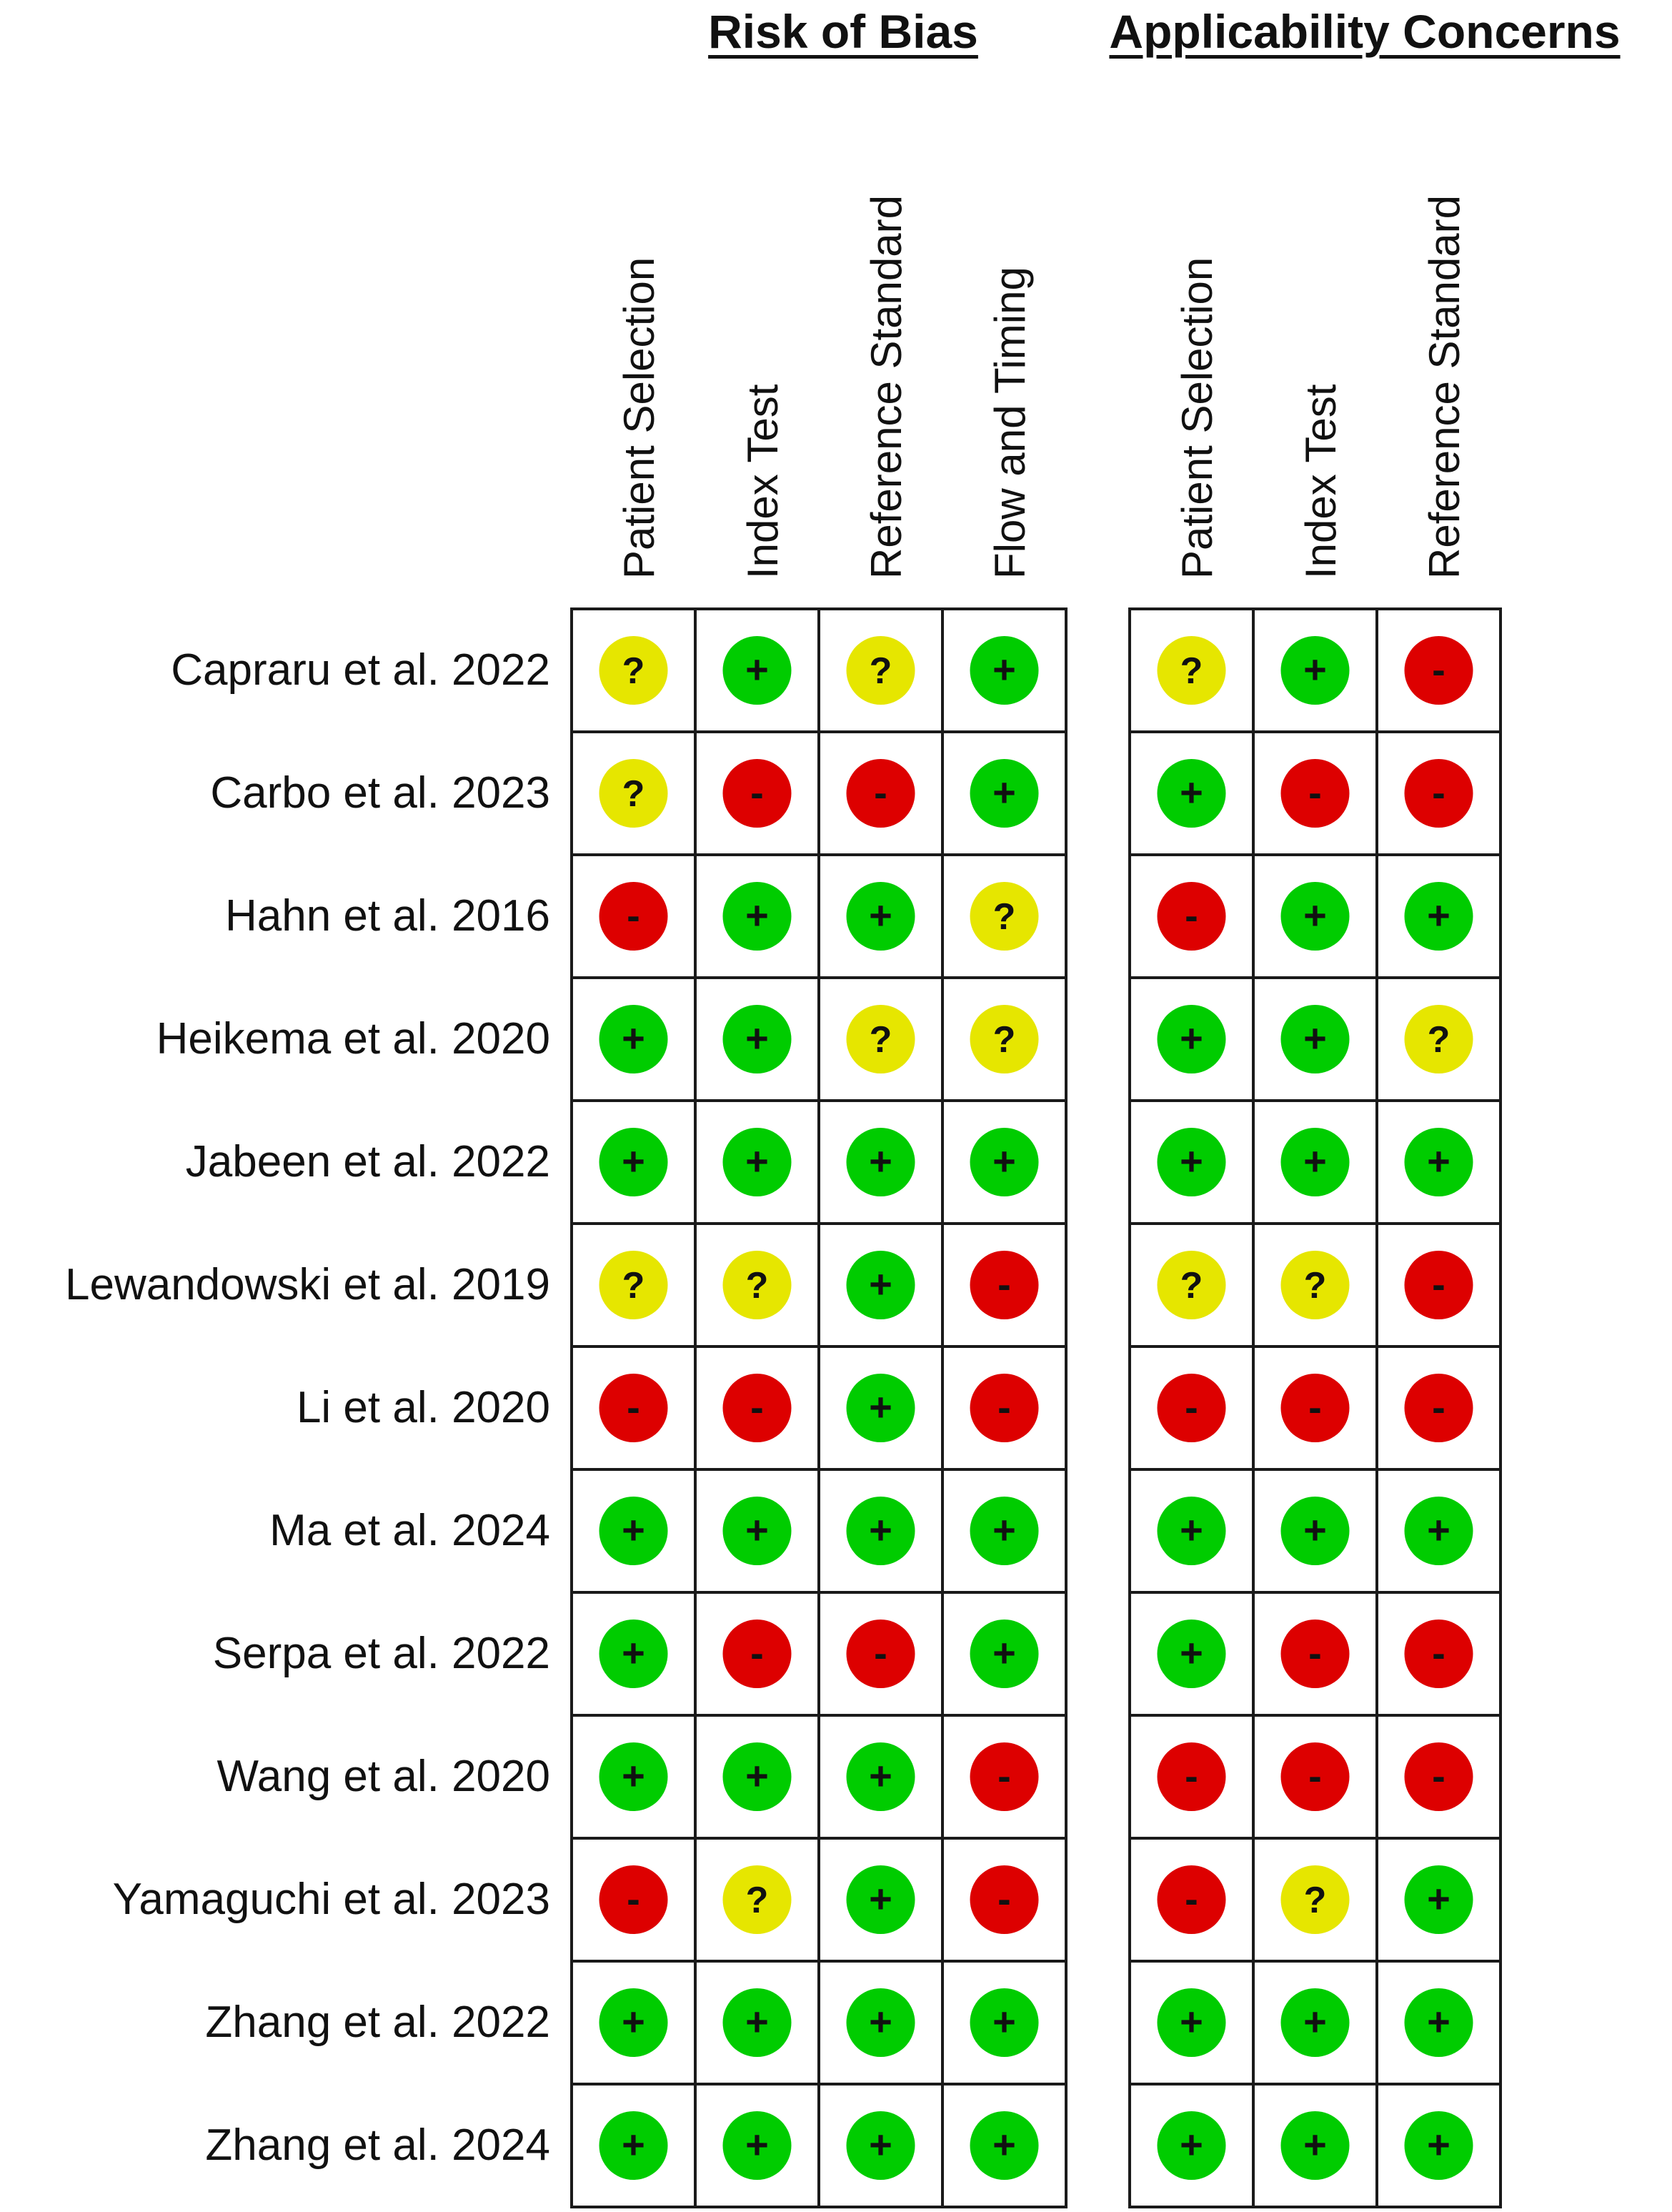 This screenshot has width=1672, height=2212. Describe the element at coordinates (633, 1408) in the screenshot. I see `rob-patient-selection-li-et-al-2020-minus-marker` at that location.